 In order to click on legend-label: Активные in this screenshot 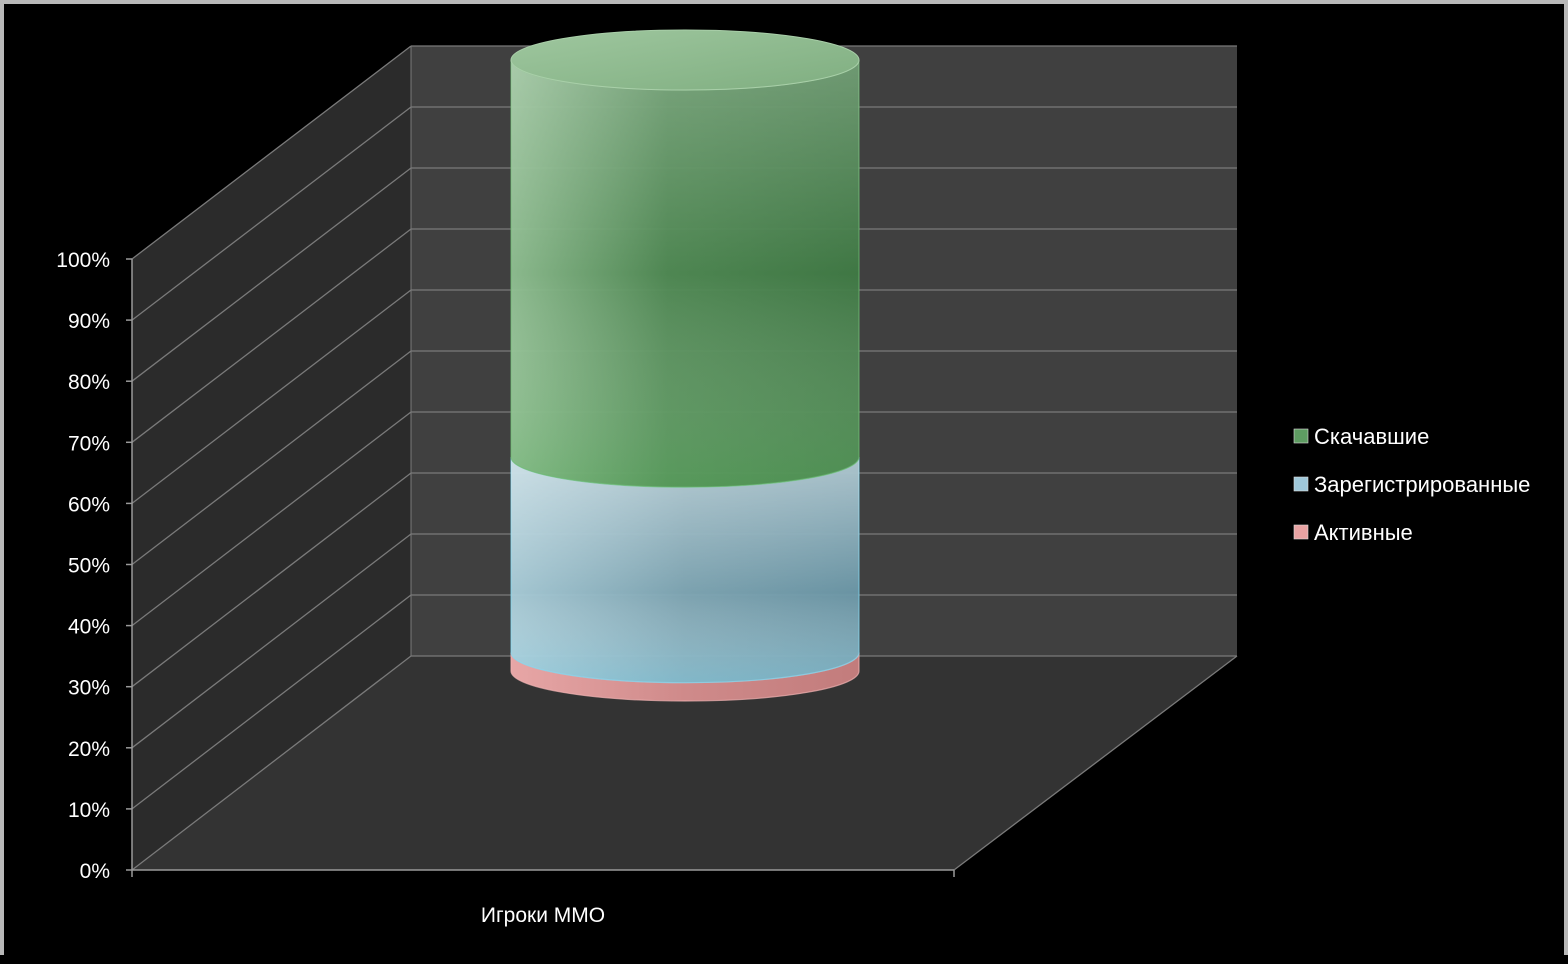, I will do `click(1363, 532)`.